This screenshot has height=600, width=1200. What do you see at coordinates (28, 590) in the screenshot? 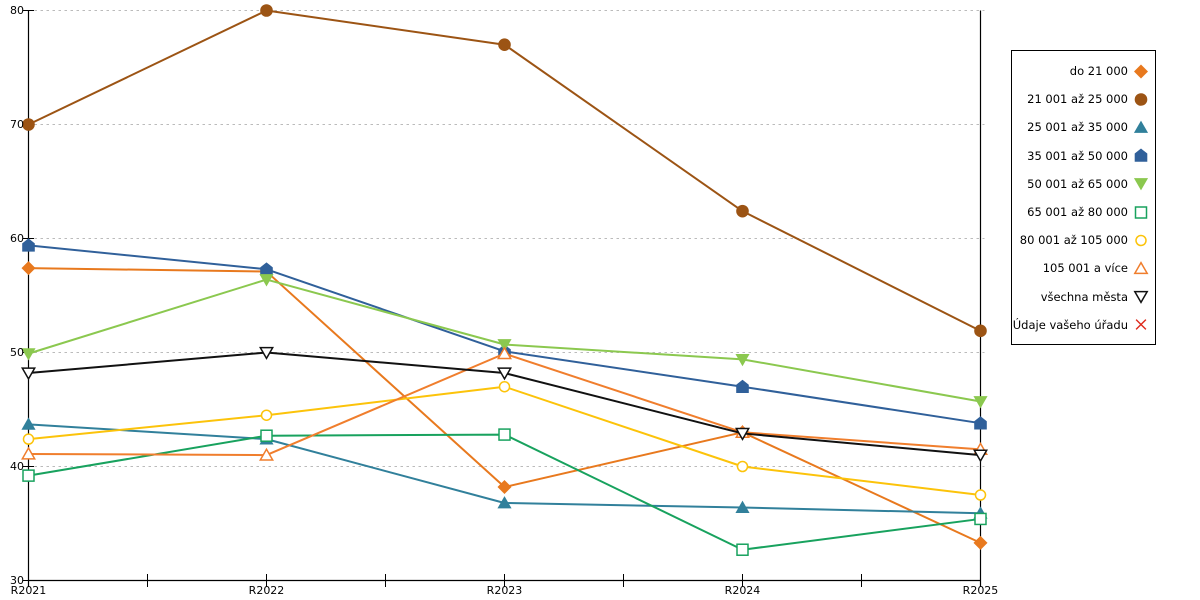
I see `x-tick-label: R2021` at bounding box center [28, 590].